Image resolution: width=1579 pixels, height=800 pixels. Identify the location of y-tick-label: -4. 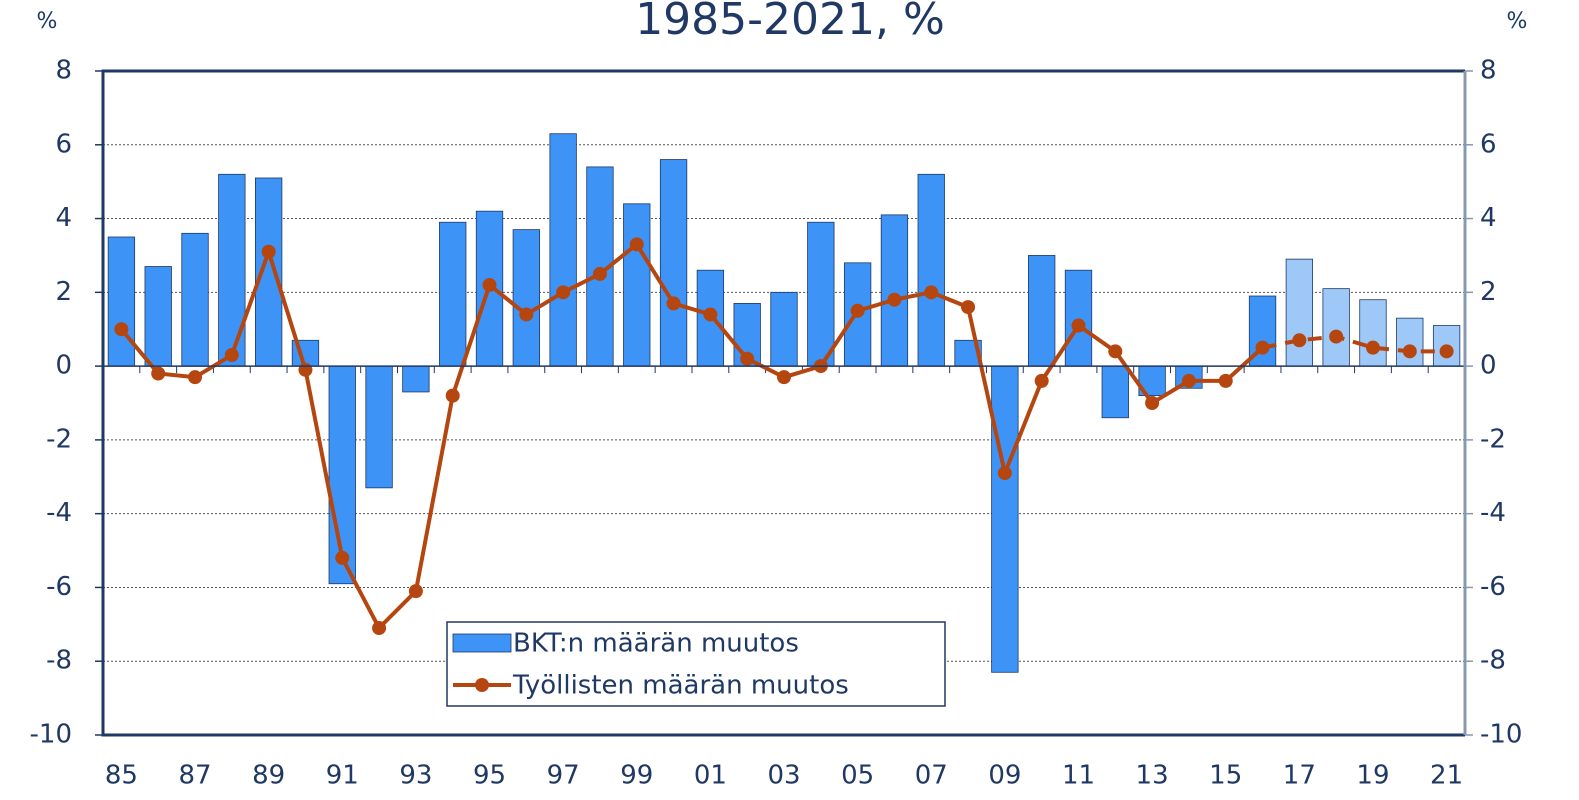
(59, 513).